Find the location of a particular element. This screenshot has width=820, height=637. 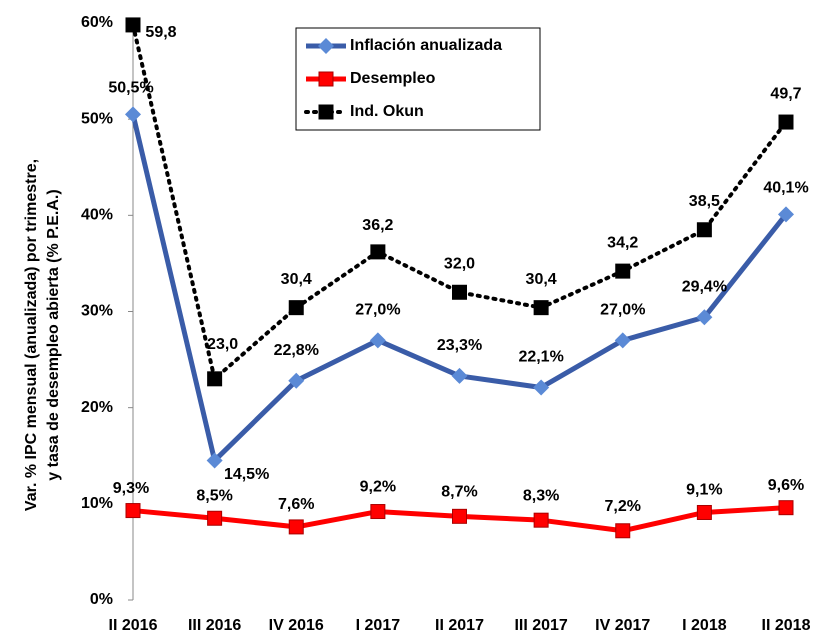

data-label: 9,1% is located at coordinates (704, 490).